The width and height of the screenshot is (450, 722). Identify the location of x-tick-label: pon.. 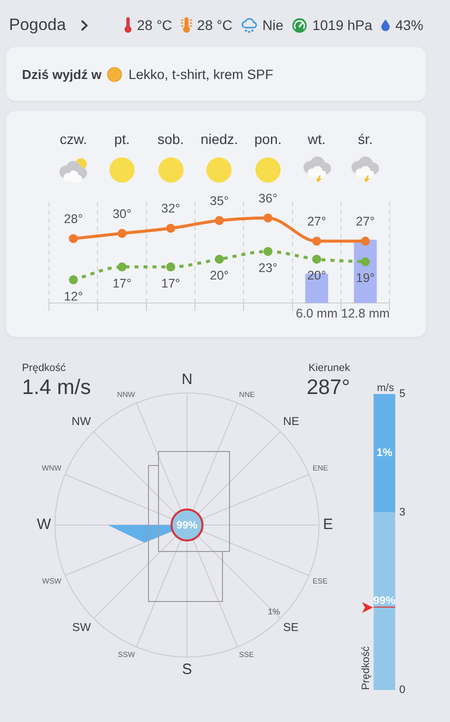
(268, 138).